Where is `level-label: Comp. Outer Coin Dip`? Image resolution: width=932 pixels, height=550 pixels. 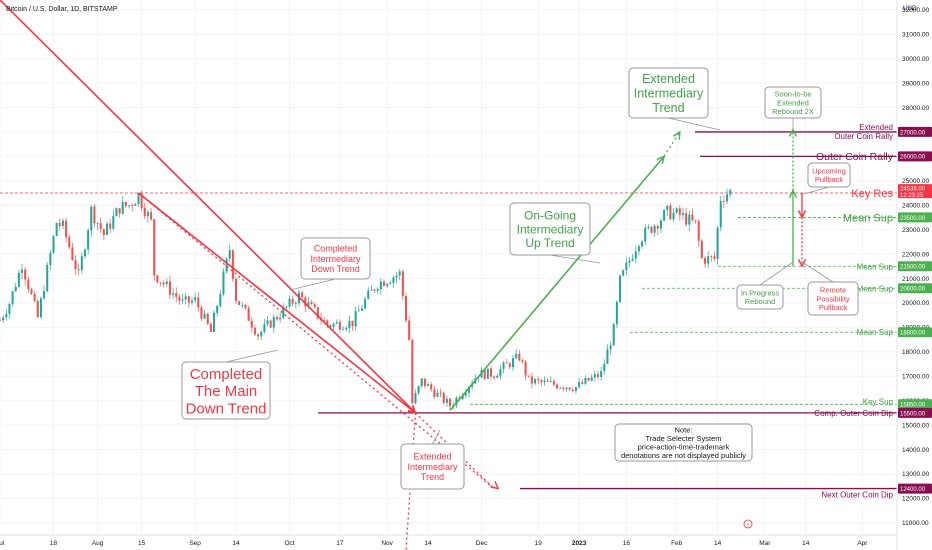
level-label: Comp. Outer Coin Dip is located at coordinates (853, 413).